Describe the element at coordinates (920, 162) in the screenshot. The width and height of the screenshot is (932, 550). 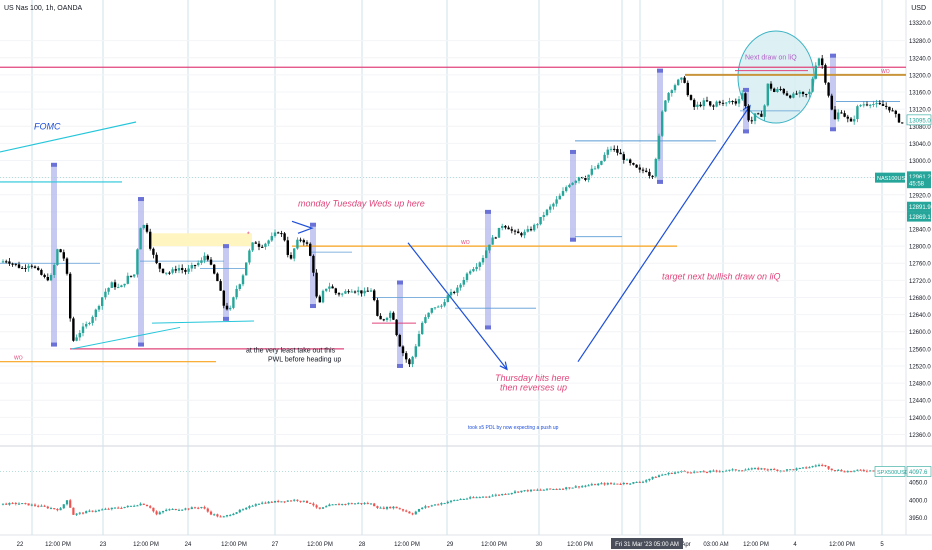
I see `price-tick-label: 13000.0` at that location.